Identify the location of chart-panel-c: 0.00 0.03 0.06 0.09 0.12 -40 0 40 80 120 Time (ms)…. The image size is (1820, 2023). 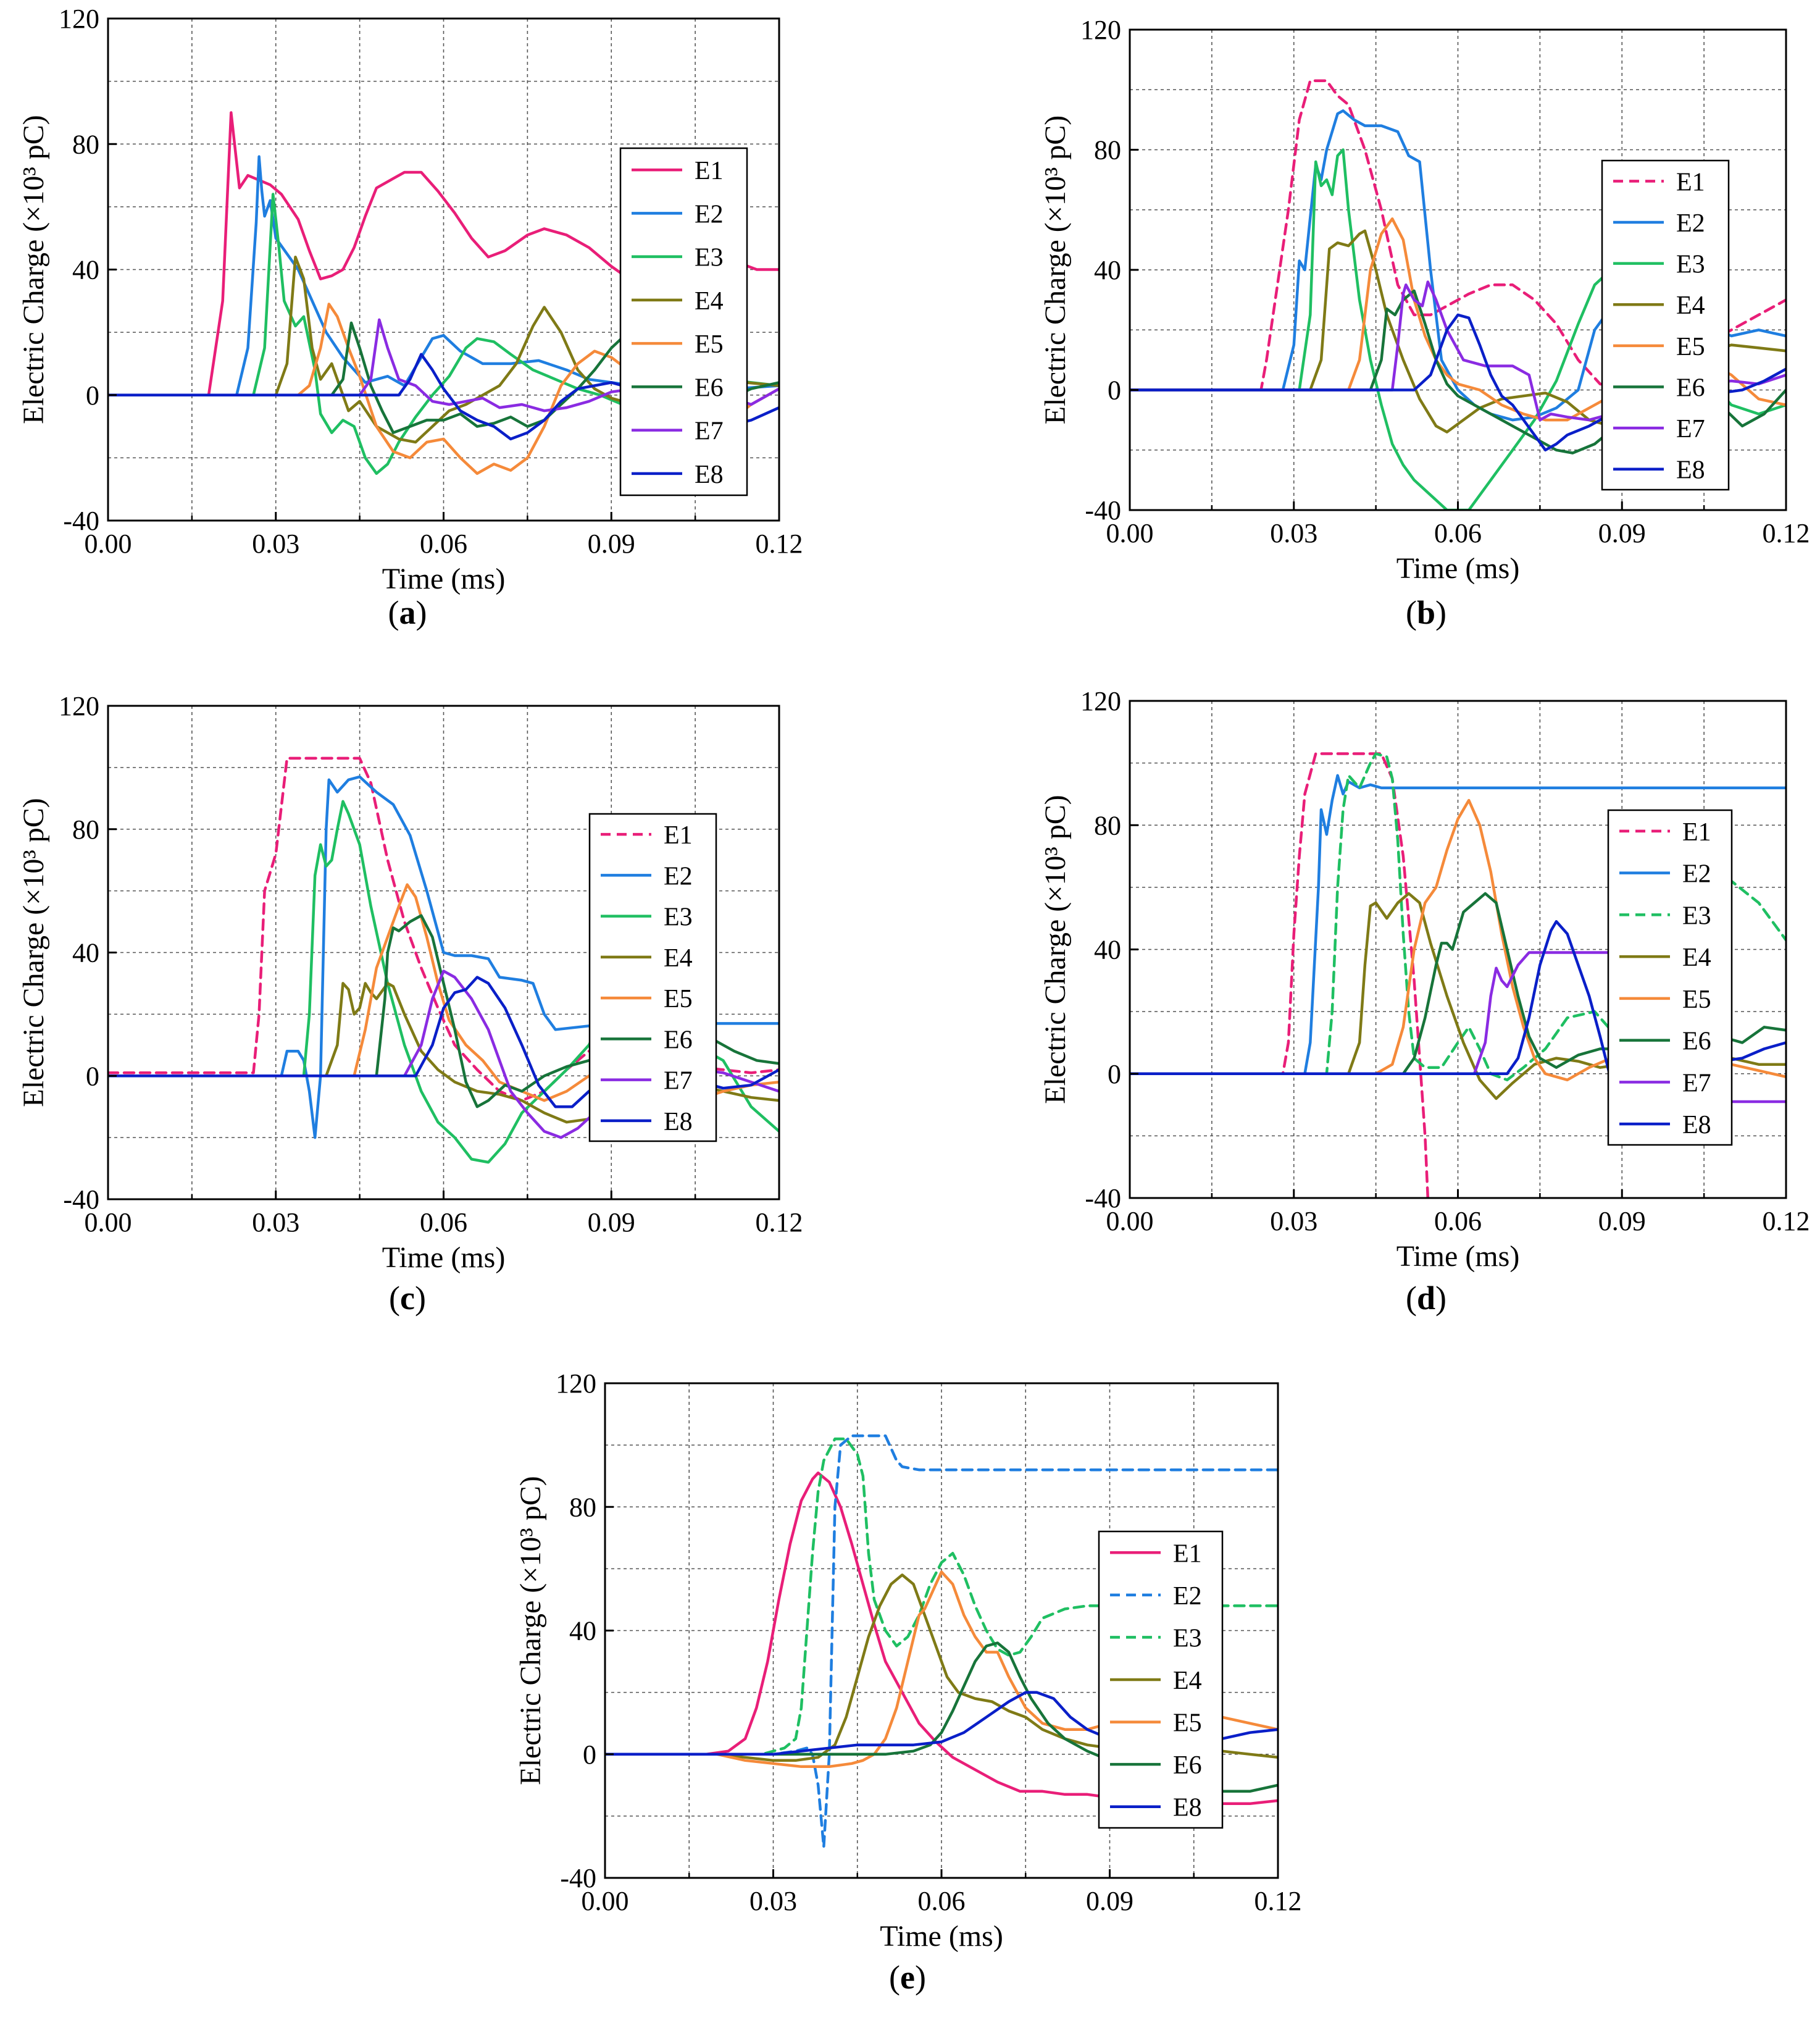
(410, 1004).